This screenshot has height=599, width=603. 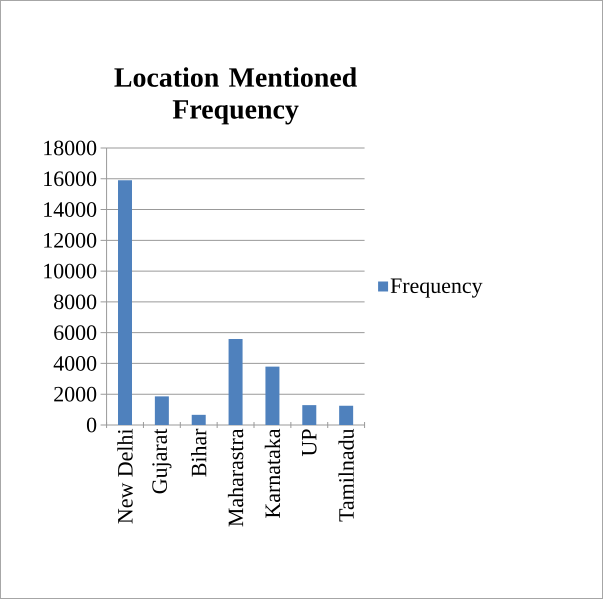 I want to click on x-tick-label: Gujarat, so click(x=162, y=461).